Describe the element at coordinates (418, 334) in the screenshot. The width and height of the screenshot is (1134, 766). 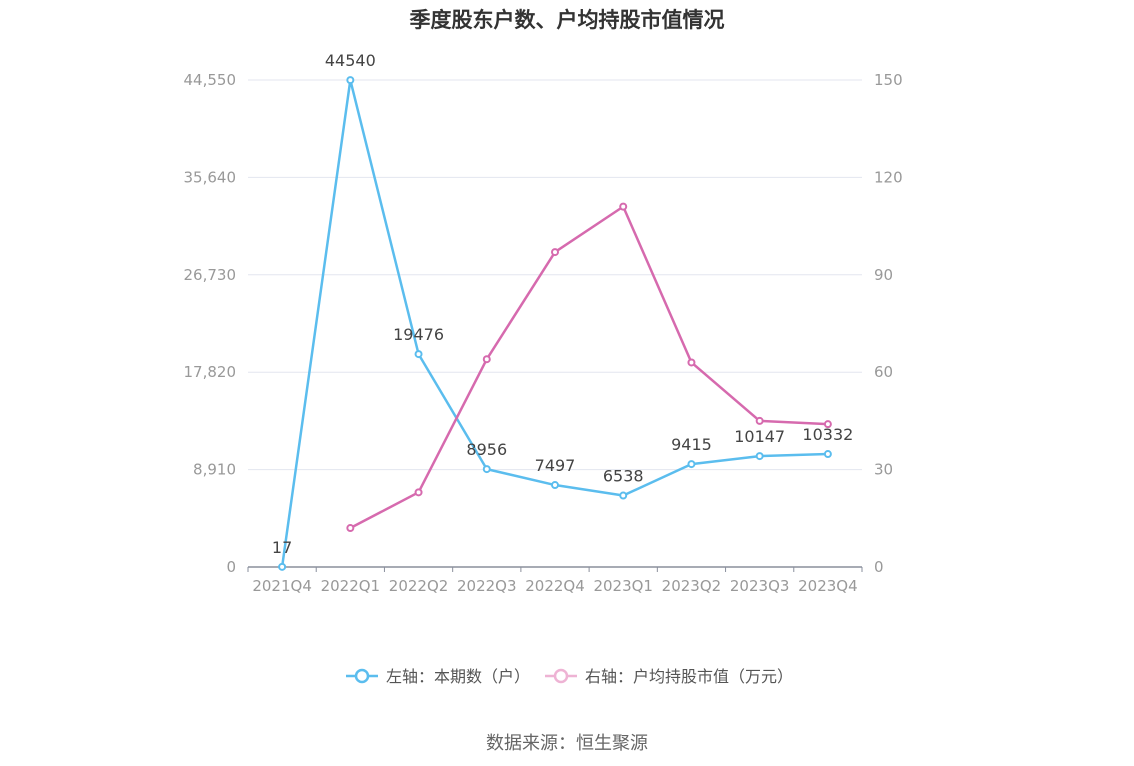
I see `data-label: 19476` at that location.